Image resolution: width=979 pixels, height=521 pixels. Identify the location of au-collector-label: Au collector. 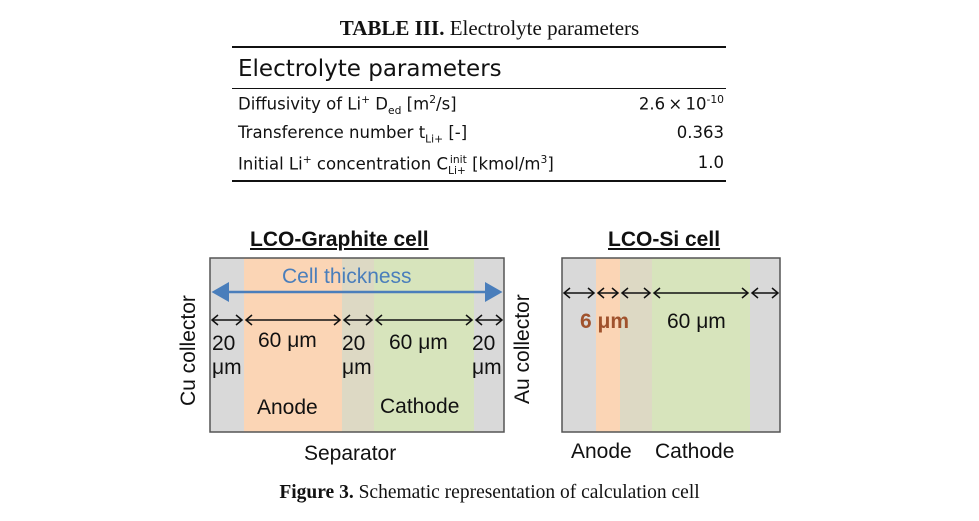
(522, 349).